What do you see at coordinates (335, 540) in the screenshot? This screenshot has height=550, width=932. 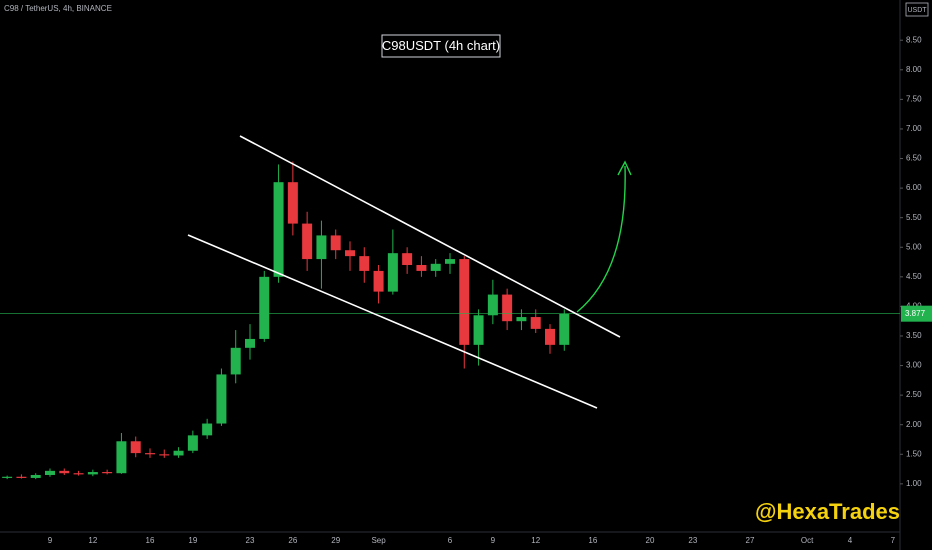 I see `x-tick-label: 29` at bounding box center [335, 540].